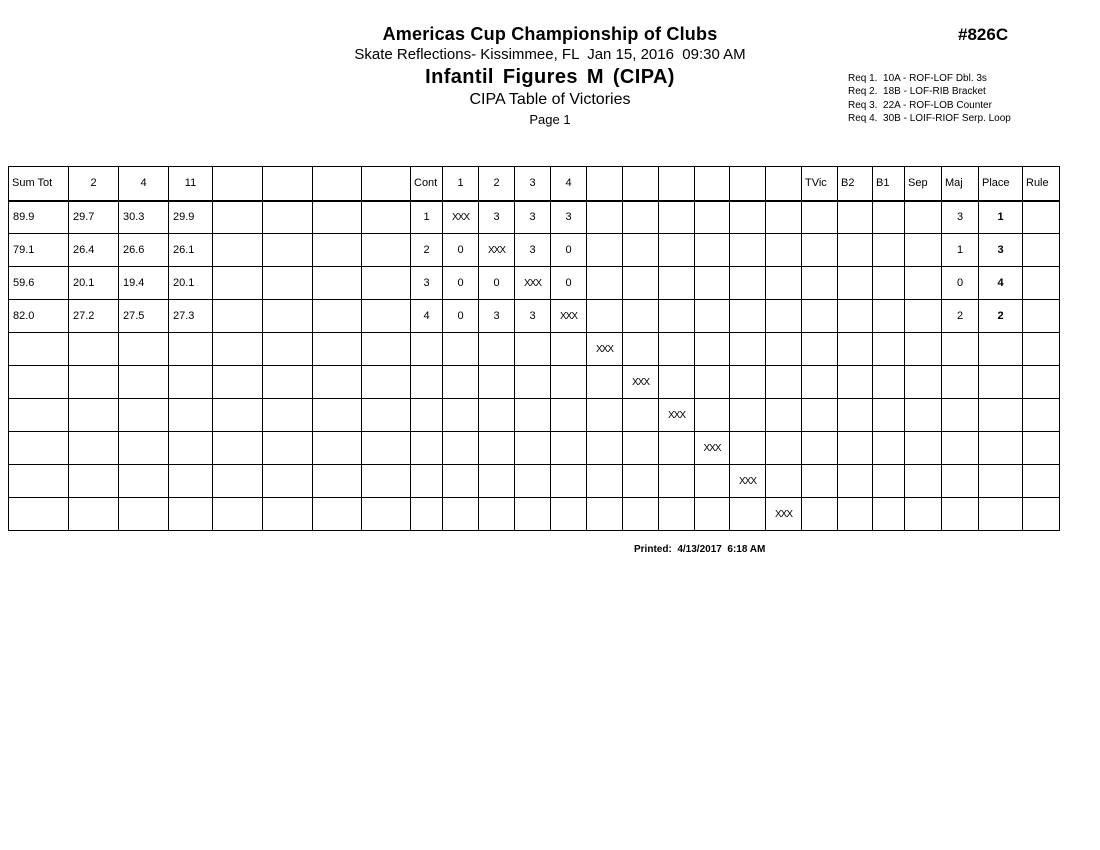 This screenshot has width=1100, height=850. Describe the element at coordinates (888, 184) in the screenshot. I see `column-header: B1` at that location.